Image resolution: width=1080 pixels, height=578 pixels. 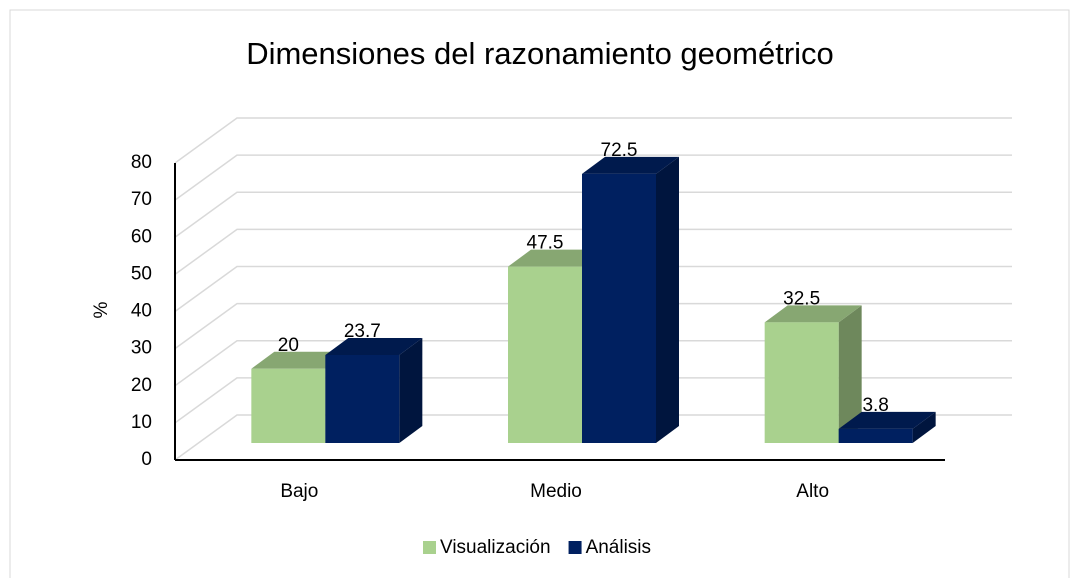 I want to click on y-tick-label: 60, so click(x=141, y=236).